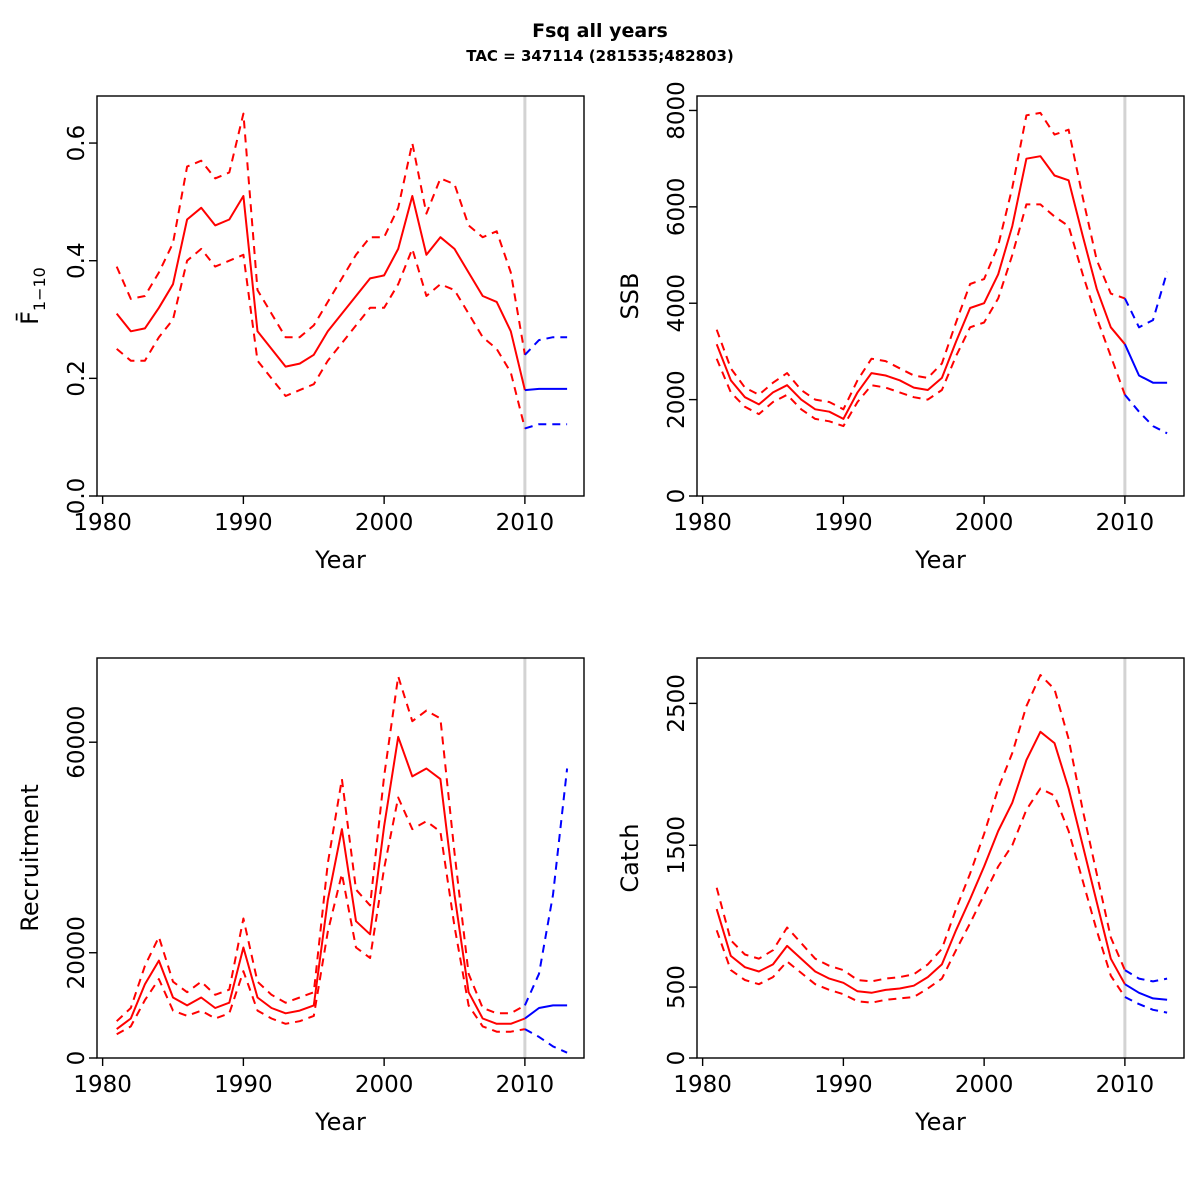 This screenshot has width=1200, height=1200. I want to click on svg-text: Recruitment, so click(30, 857).